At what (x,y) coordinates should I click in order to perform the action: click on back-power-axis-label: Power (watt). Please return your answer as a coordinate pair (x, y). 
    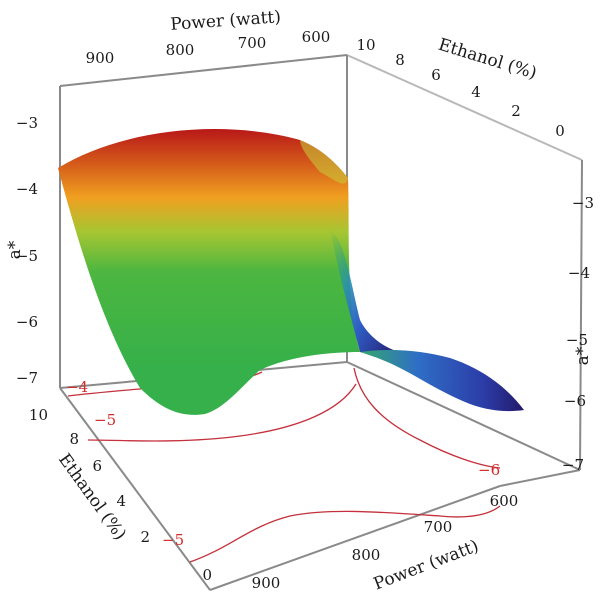
    Looking at the image, I should click on (226, 21).